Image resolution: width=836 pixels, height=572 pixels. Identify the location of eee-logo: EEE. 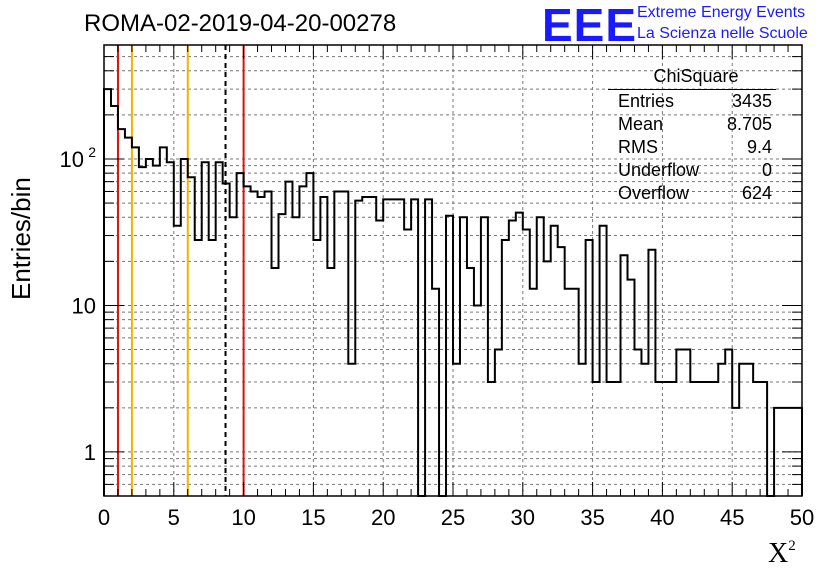
(590, 25).